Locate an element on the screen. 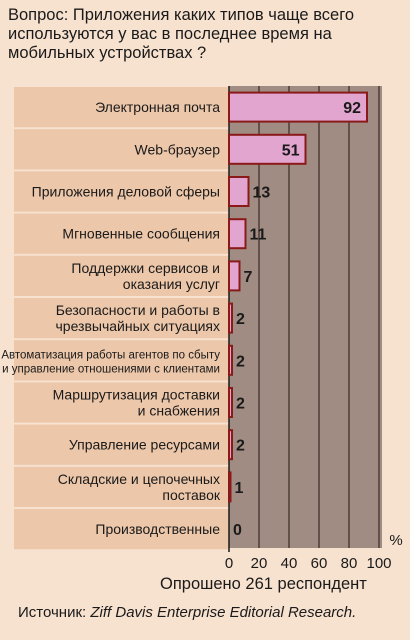  x-tick-label: 20 is located at coordinates (259, 563).